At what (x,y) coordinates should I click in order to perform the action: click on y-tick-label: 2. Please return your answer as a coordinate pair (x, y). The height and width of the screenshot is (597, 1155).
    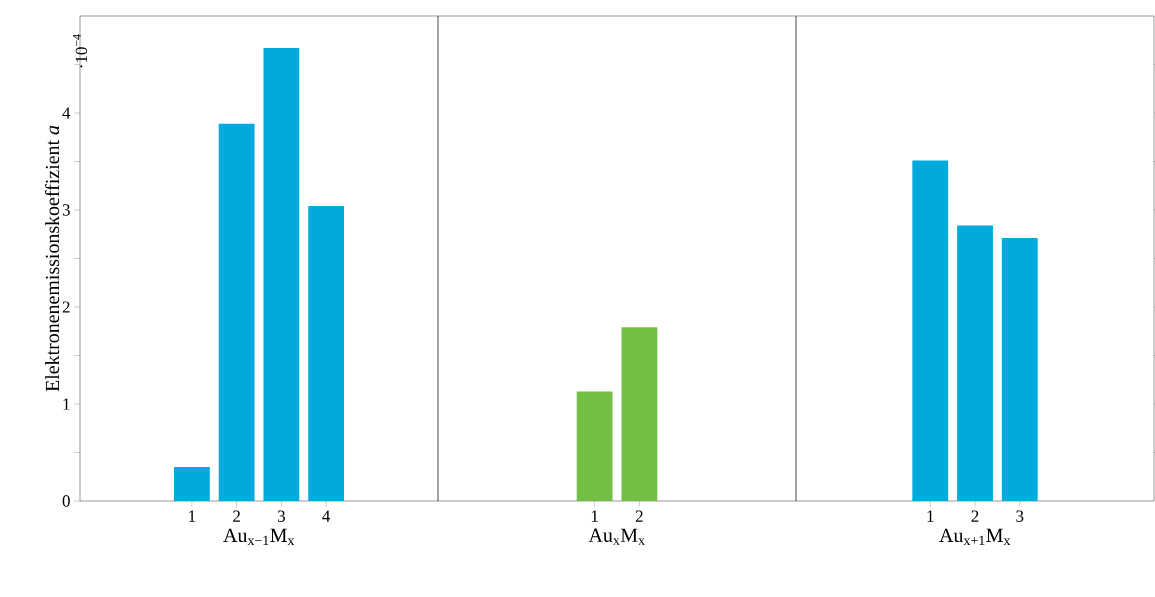
    Looking at the image, I should click on (66, 307).